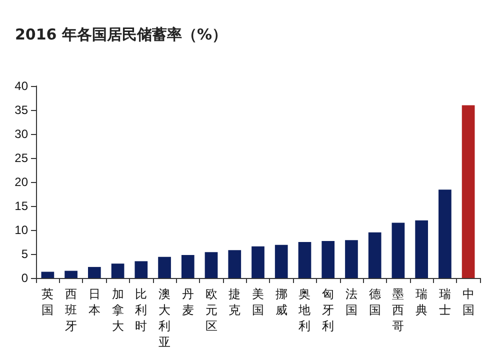 Image resolution: width=500 pixels, height=362 pixels. What do you see at coordinates (21, 230) in the screenshot?
I see `y-tick-label: 10` at bounding box center [21, 230].